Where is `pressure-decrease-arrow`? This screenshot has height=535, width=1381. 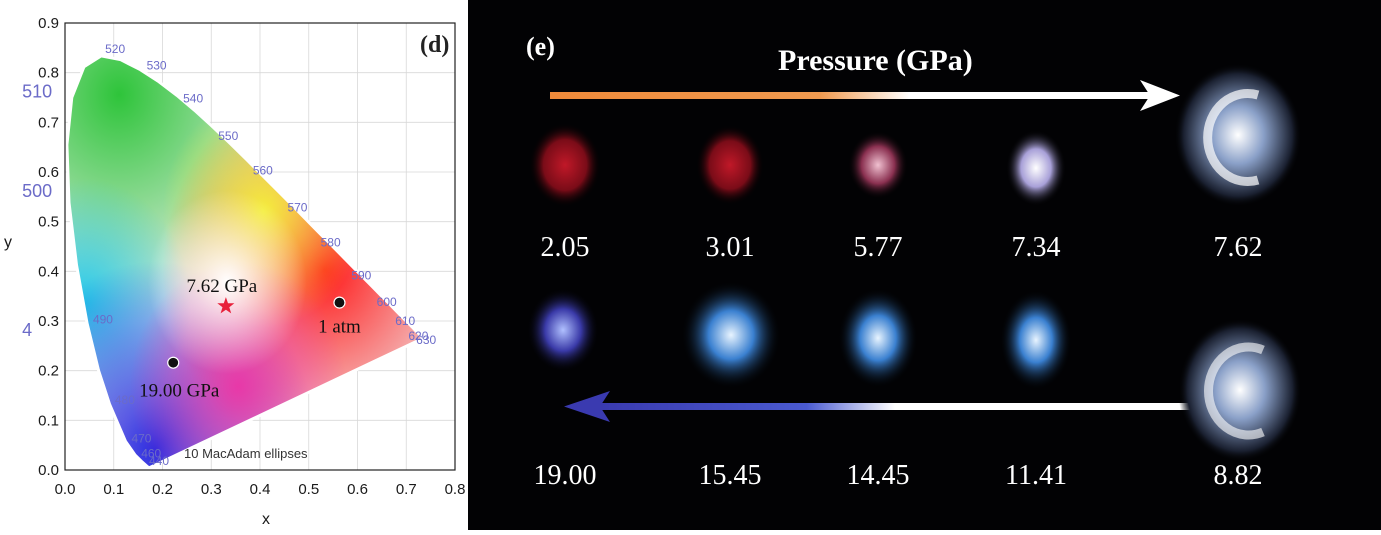
pressure-decrease-arrow is located at coordinates (877, 406).